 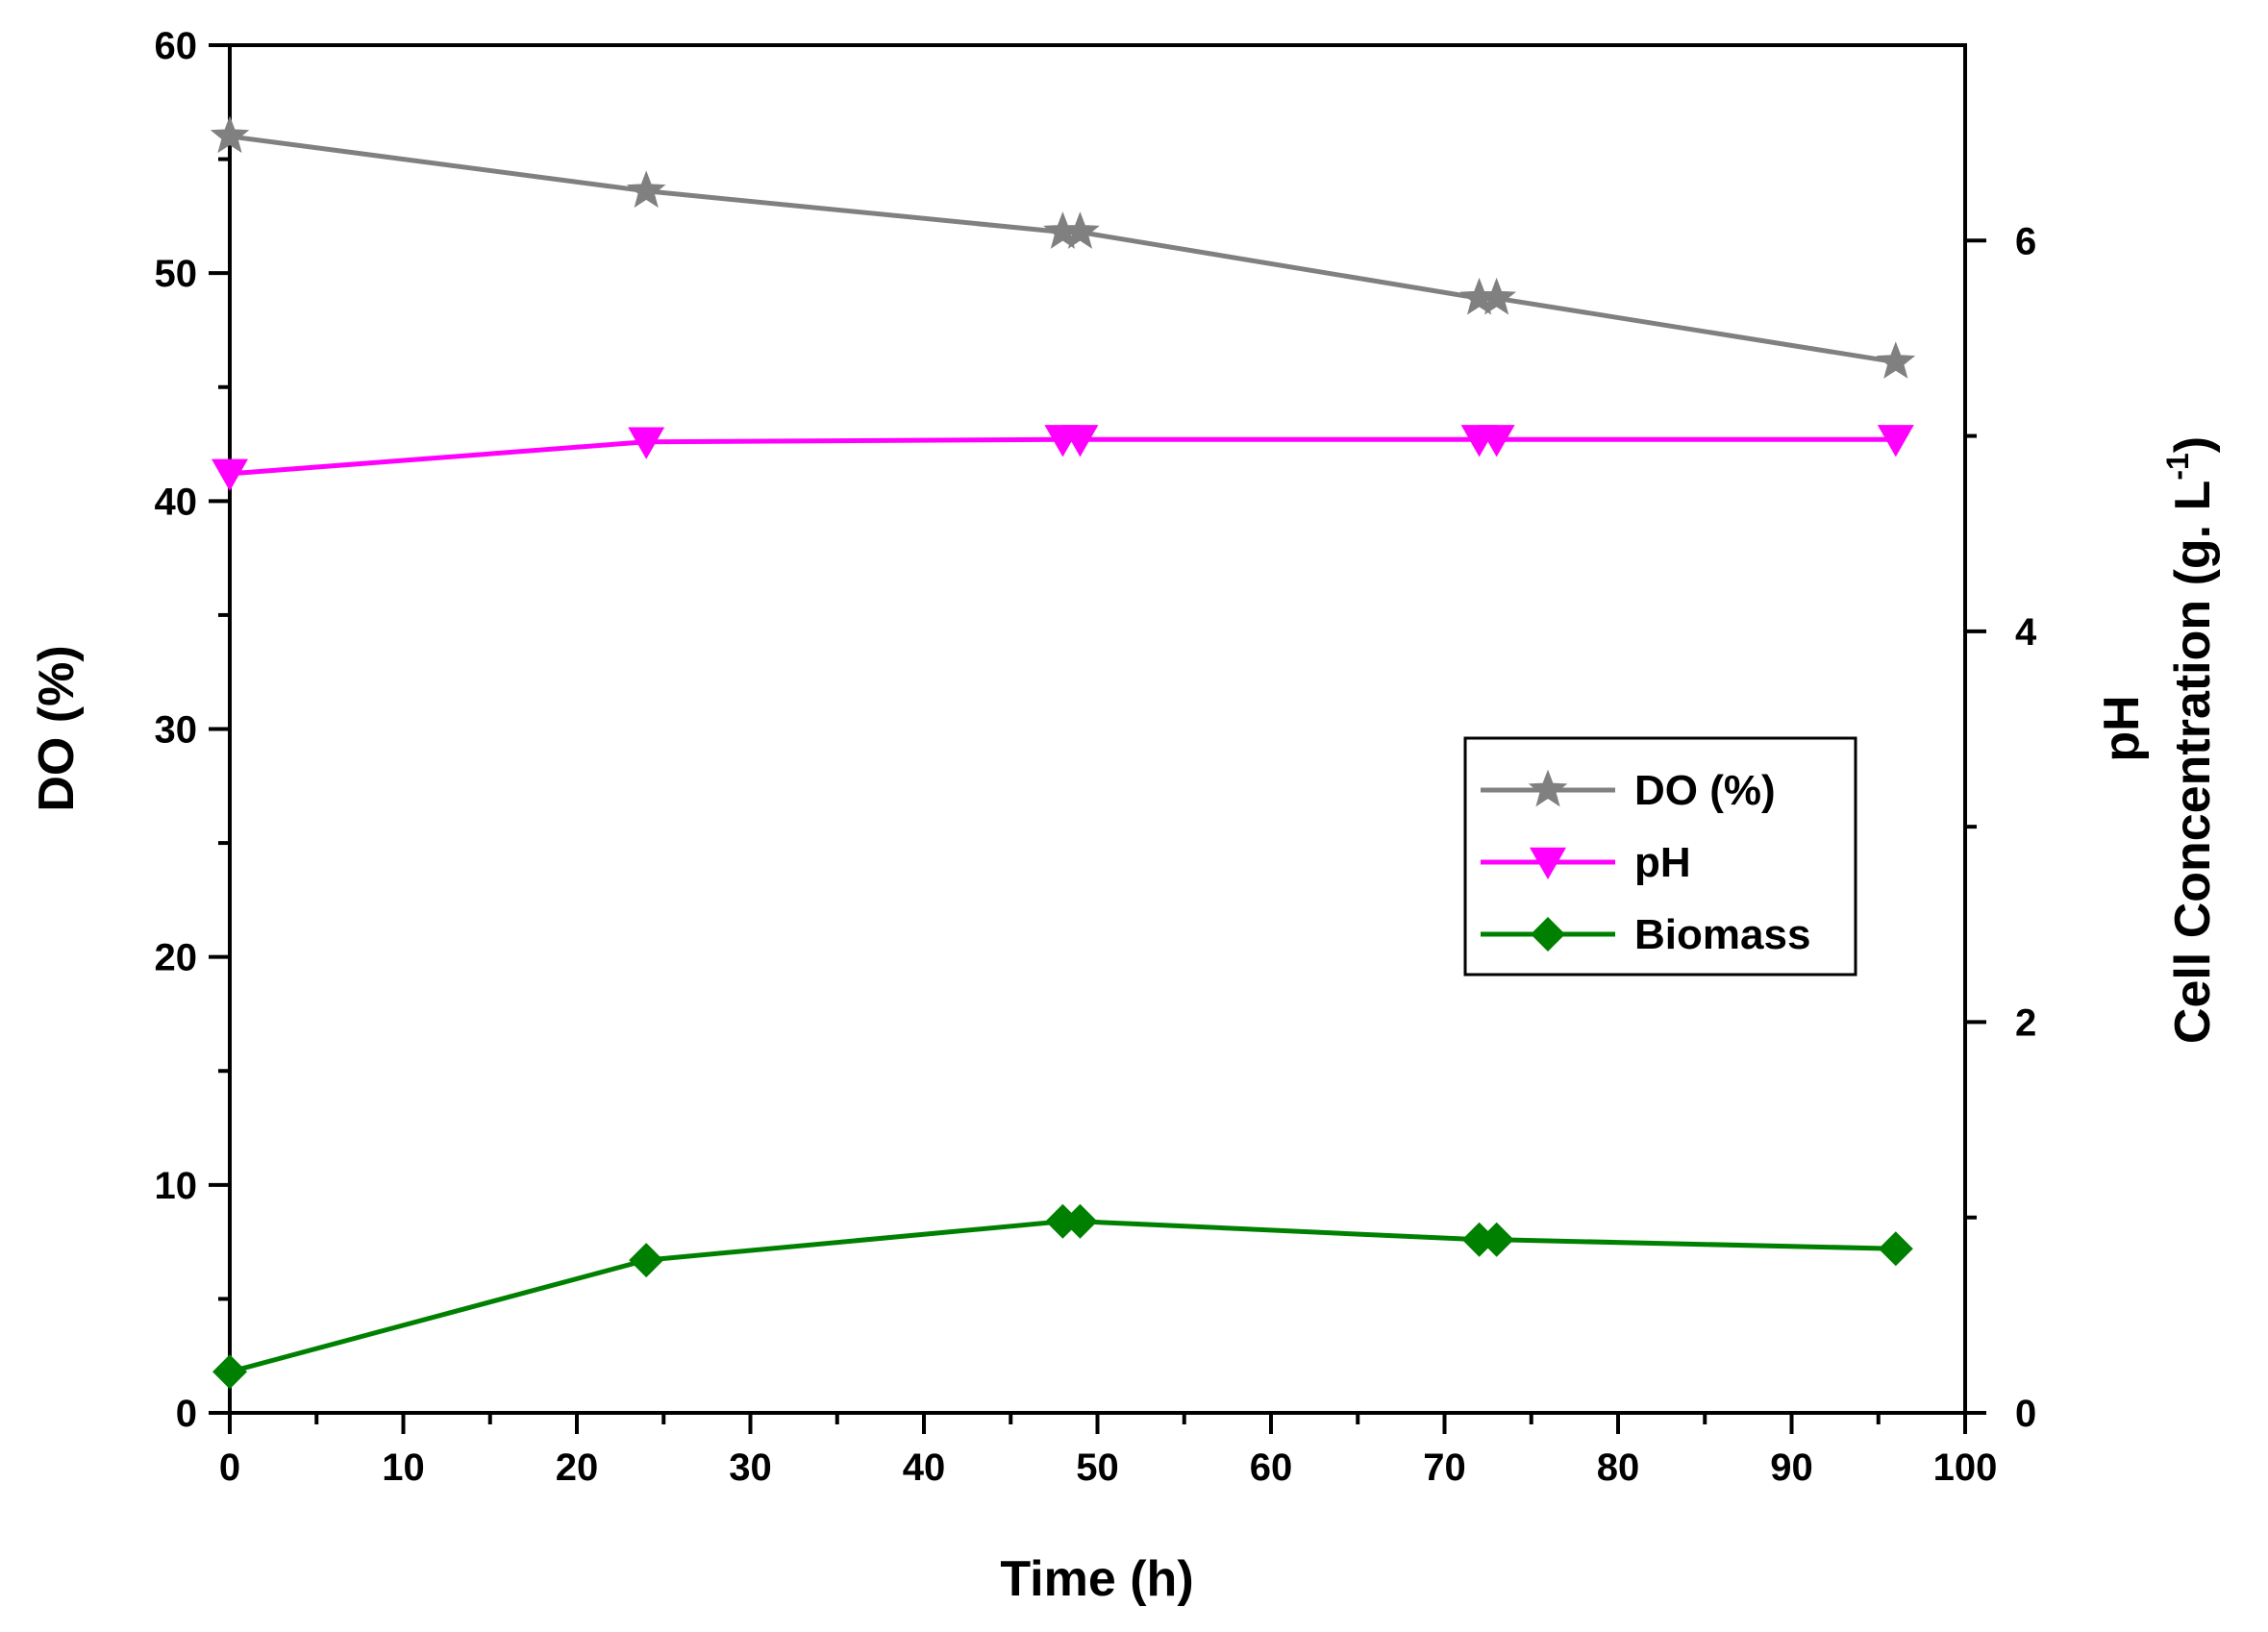 I want to click on x-tick-label: 20, so click(x=577, y=1468).